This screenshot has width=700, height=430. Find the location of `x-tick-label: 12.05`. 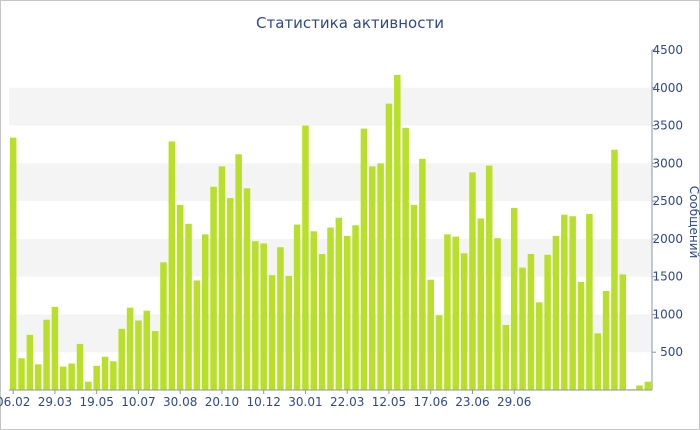

x-tick-label: 12.05 is located at coordinates (389, 402).